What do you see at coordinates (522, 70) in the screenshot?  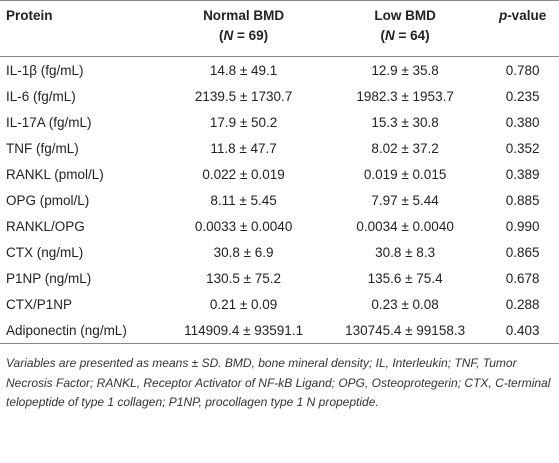 I see `table-cell: 0.780` at bounding box center [522, 70].